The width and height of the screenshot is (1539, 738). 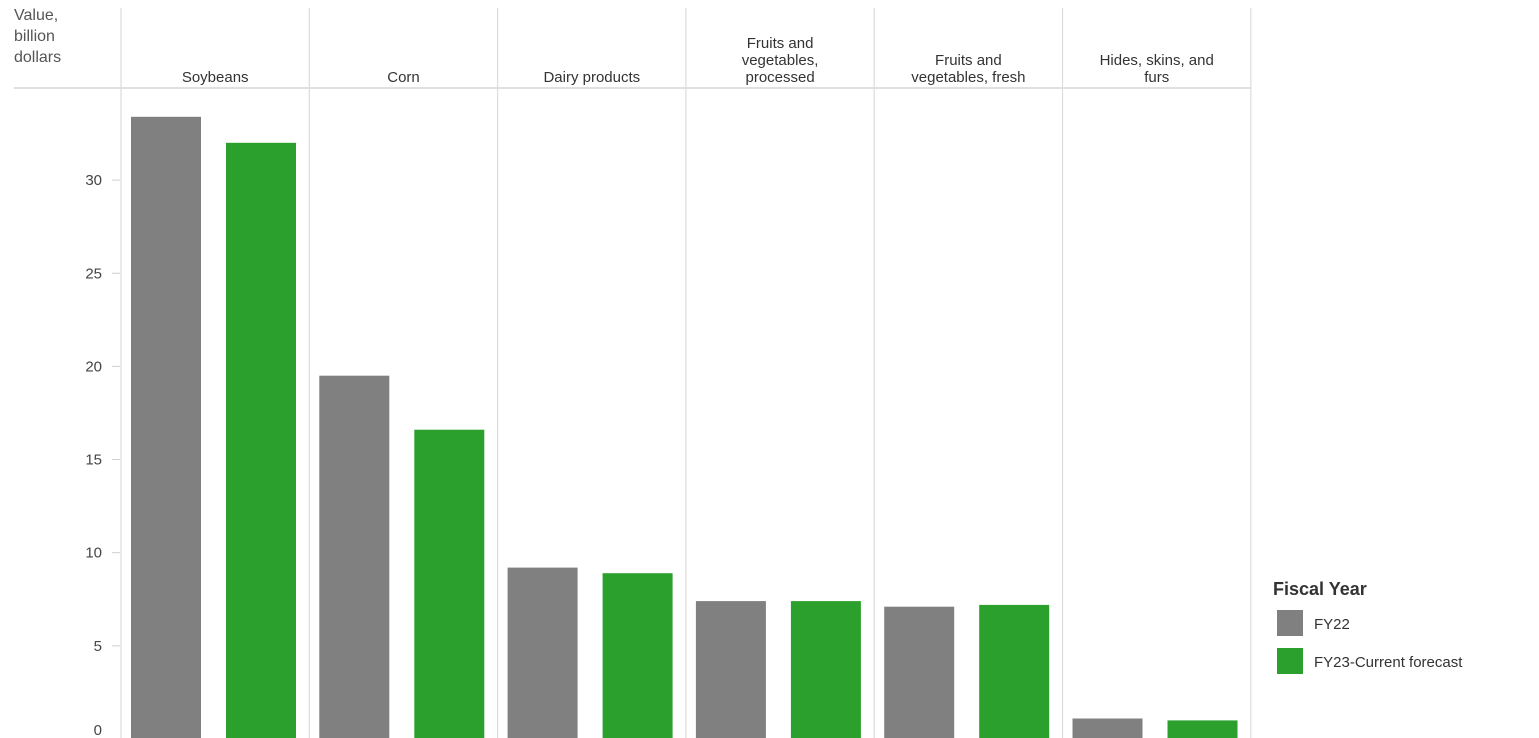 What do you see at coordinates (93, 460) in the screenshot?
I see `y-tick-label: 15` at bounding box center [93, 460].